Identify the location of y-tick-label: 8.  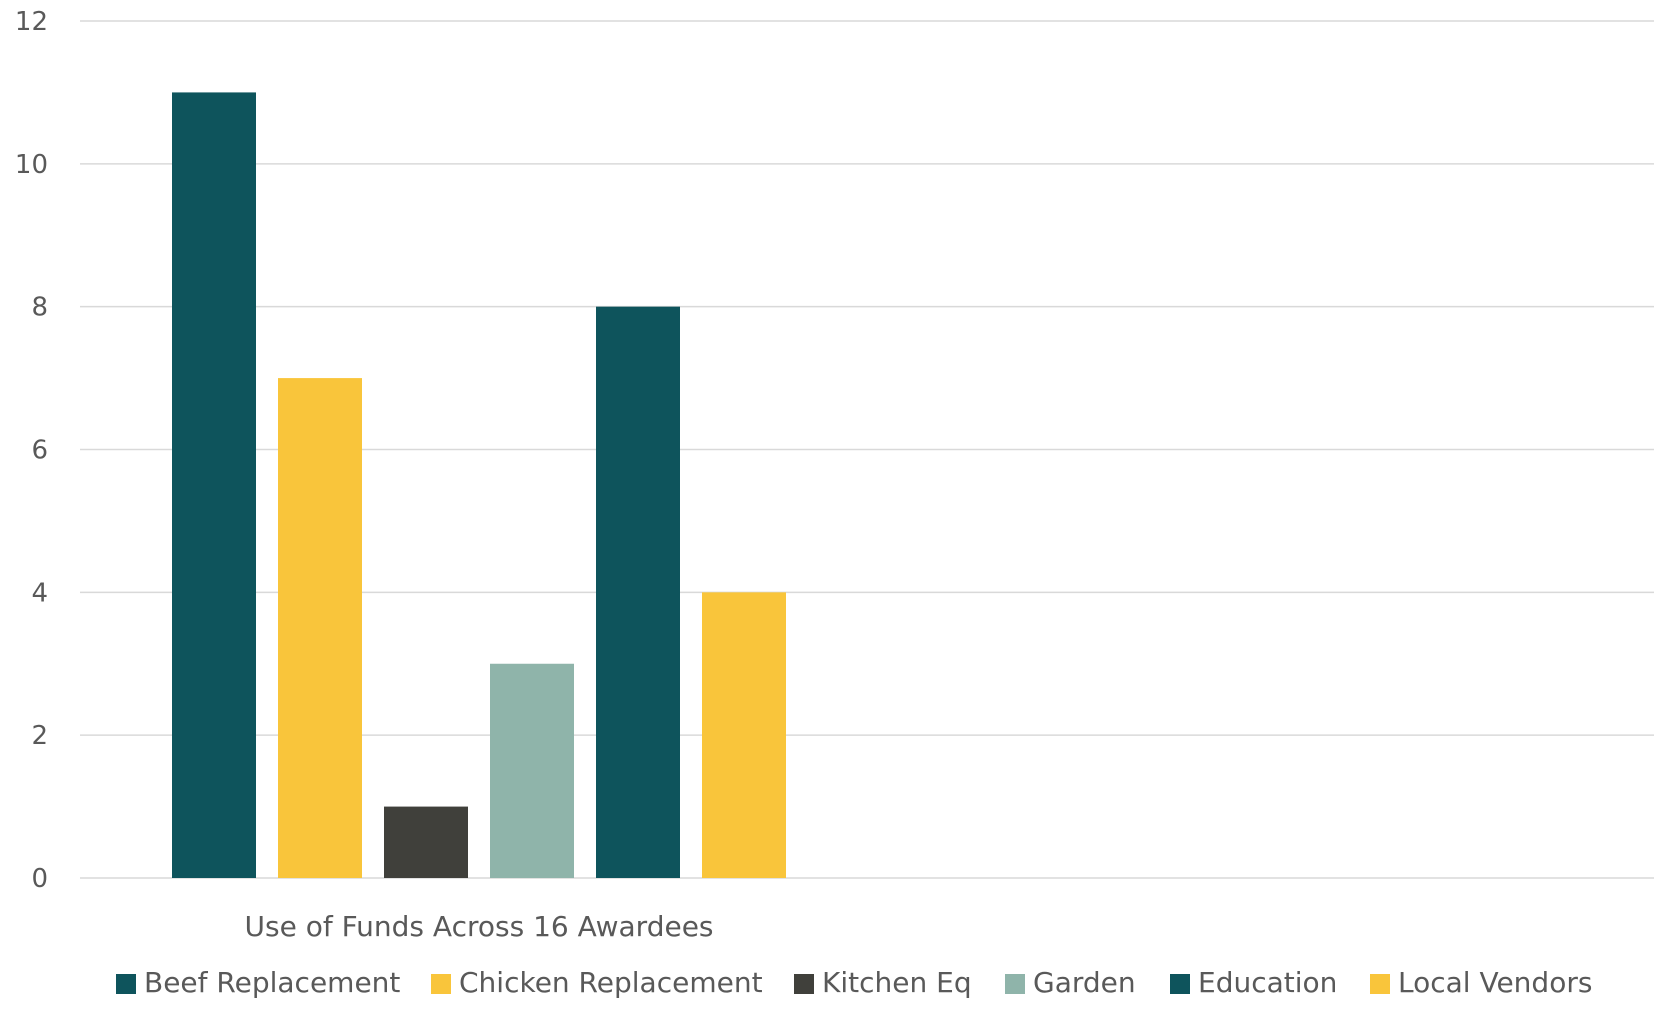
(39, 308).